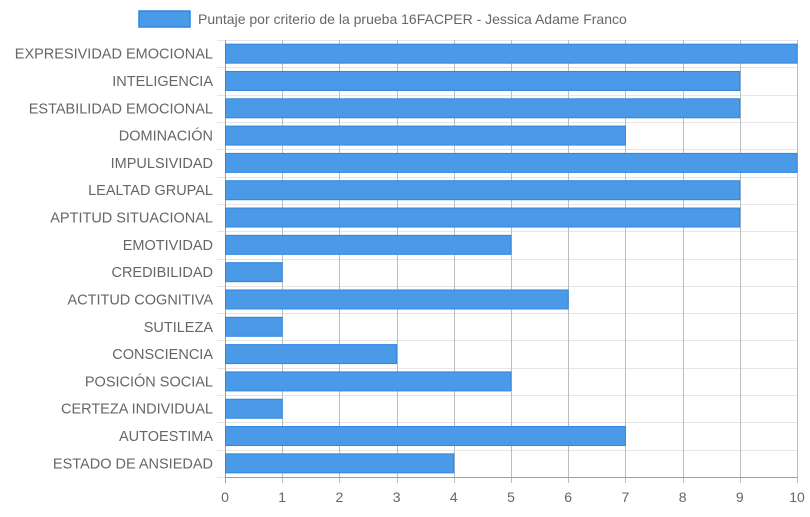  What do you see at coordinates (162, 273) in the screenshot?
I see `y-tick-label: CREDIBILIDAD` at bounding box center [162, 273].